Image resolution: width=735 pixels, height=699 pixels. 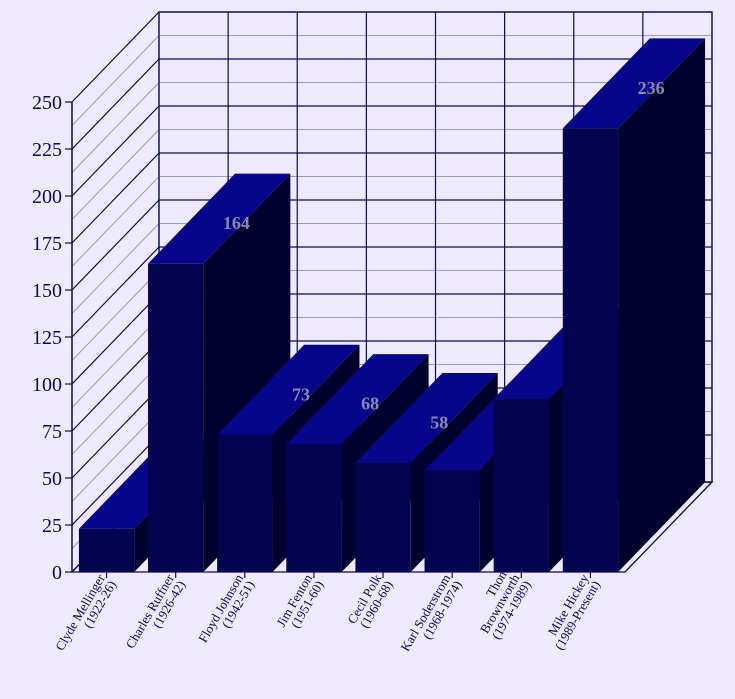 I want to click on y-tick-label: 125, so click(x=47, y=338).